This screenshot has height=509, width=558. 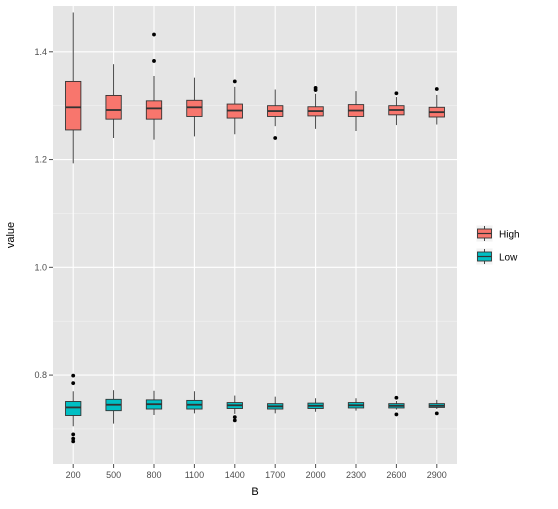 What do you see at coordinates (396, 475) in the screenshot?
I see `x-tick-label: 2600` at bounding box center [396, 475].